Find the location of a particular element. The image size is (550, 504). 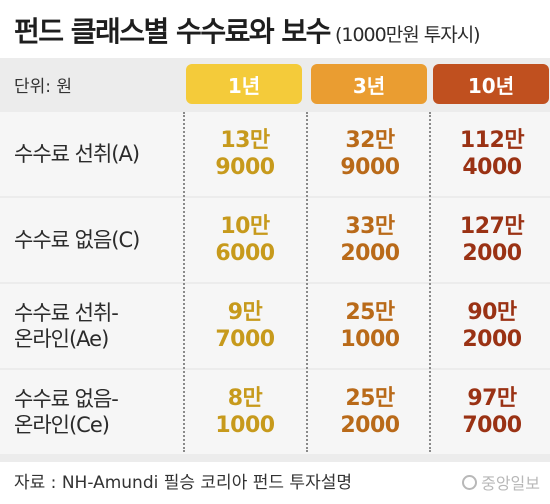

cell-1-year: 8만 1000 is located at coordinates (245, 412).